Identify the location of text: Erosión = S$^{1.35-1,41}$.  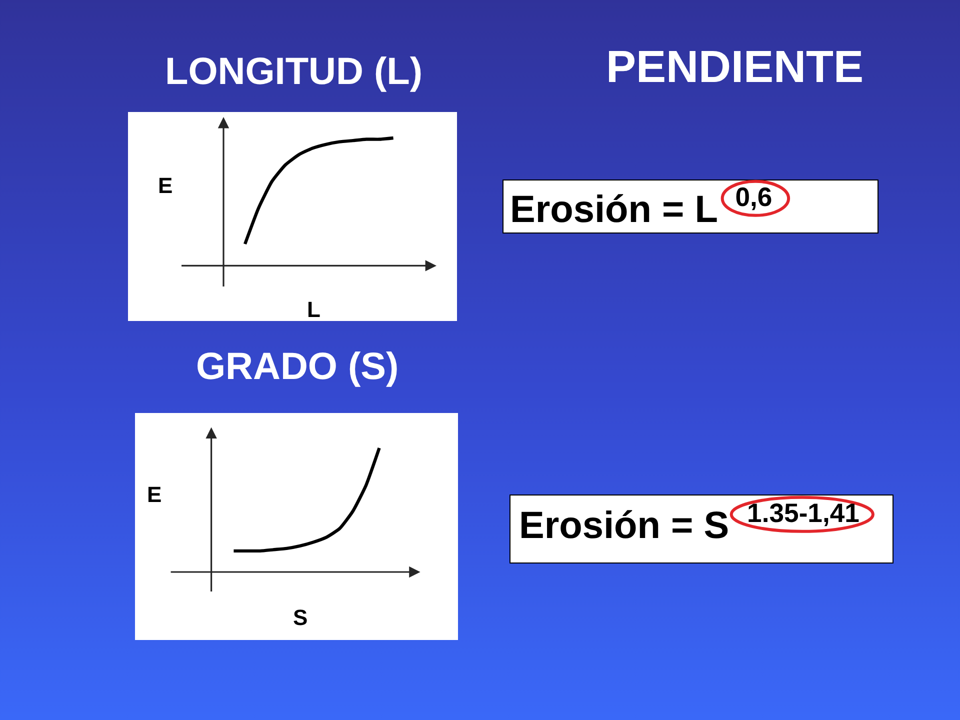
(689, 522).